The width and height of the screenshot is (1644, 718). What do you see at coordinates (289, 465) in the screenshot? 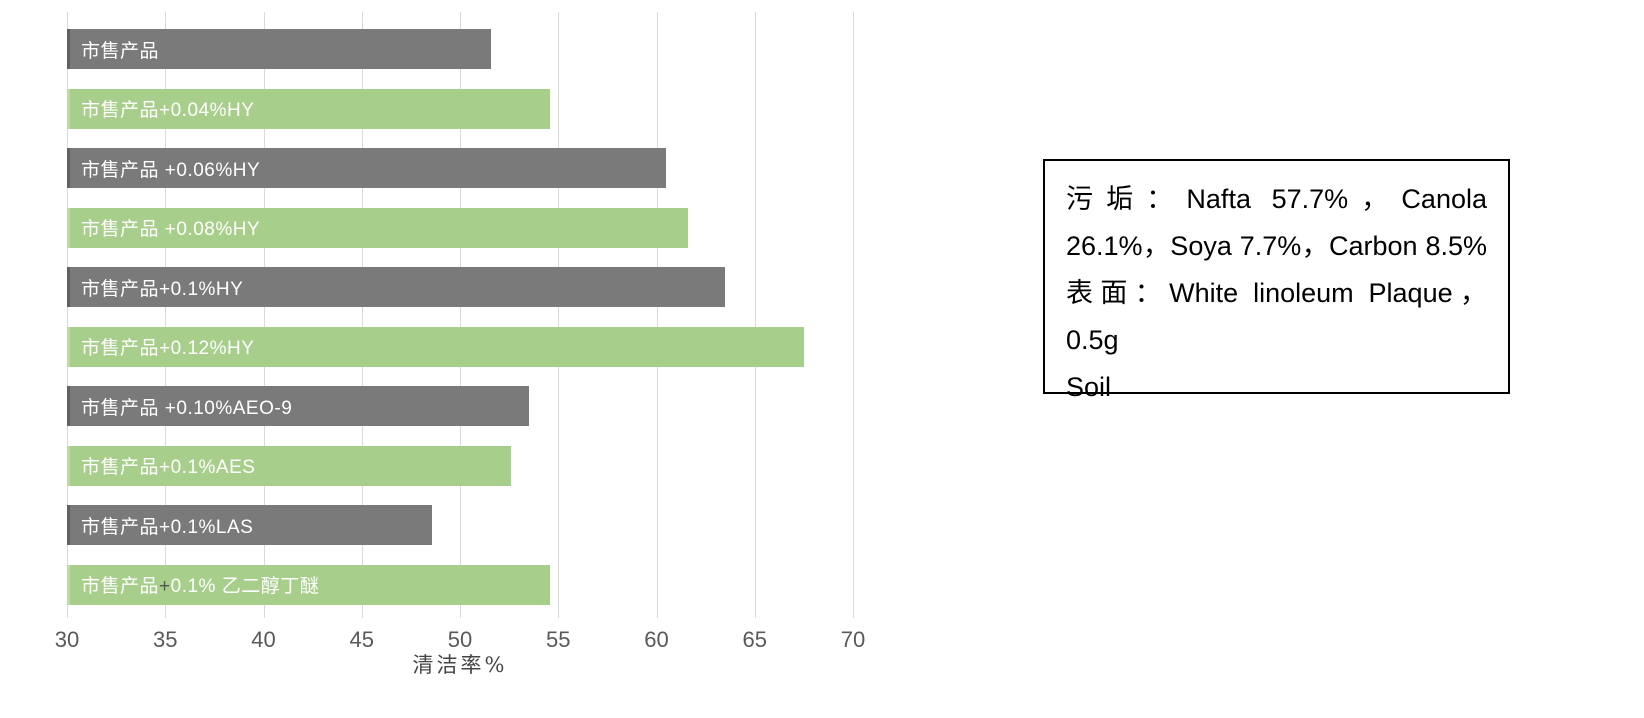
I see `bar-8: 市售产品+0.1%AES` at bounding box center [289, 465].